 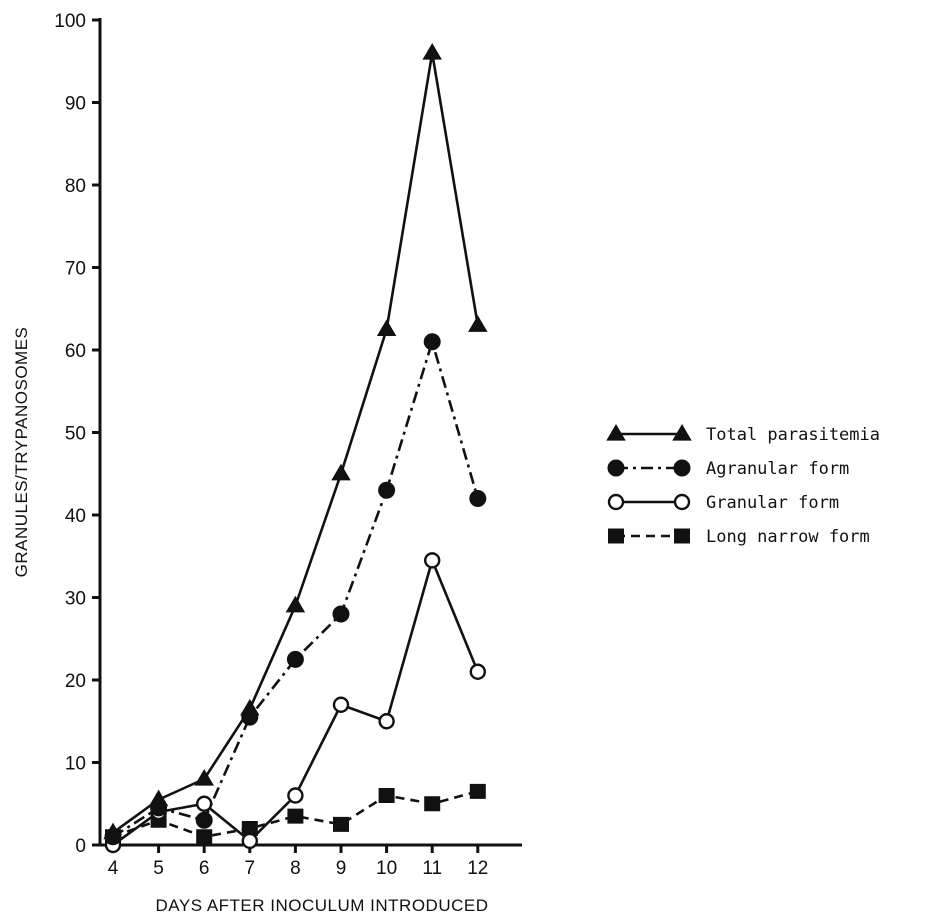 I want to click on series-line-long-narrow-form, so click(x=295, y=814).